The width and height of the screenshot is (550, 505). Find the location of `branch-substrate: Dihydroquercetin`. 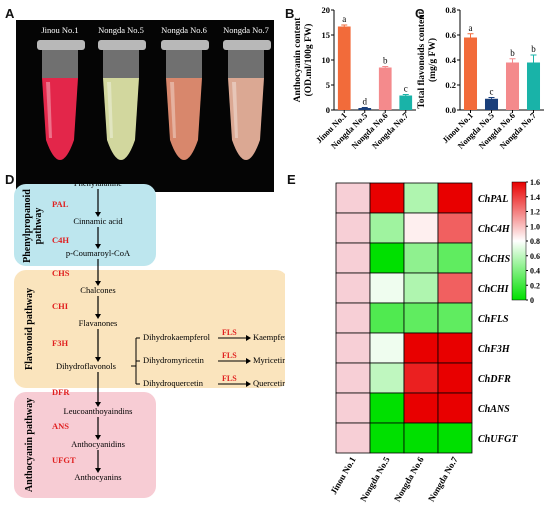

branch-substrate: Dihydroquercetin is located at coordinates (173, 383).